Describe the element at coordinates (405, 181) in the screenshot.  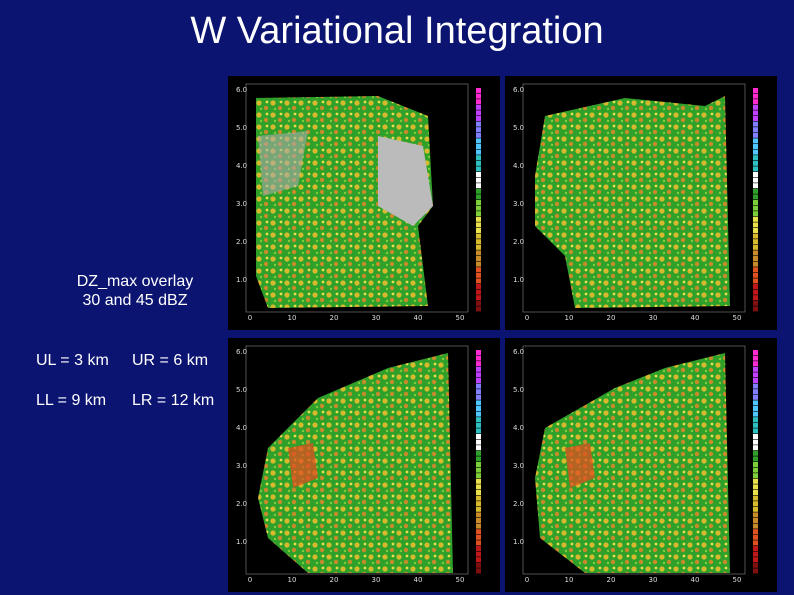
I see `gray-region` at that location.